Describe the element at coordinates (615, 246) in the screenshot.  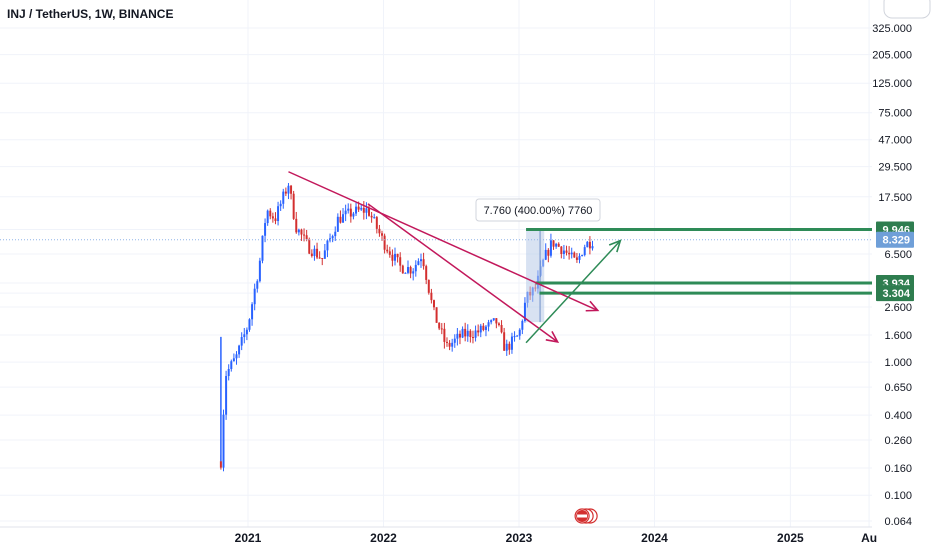
I see `projection-arrow-icon` at that location.